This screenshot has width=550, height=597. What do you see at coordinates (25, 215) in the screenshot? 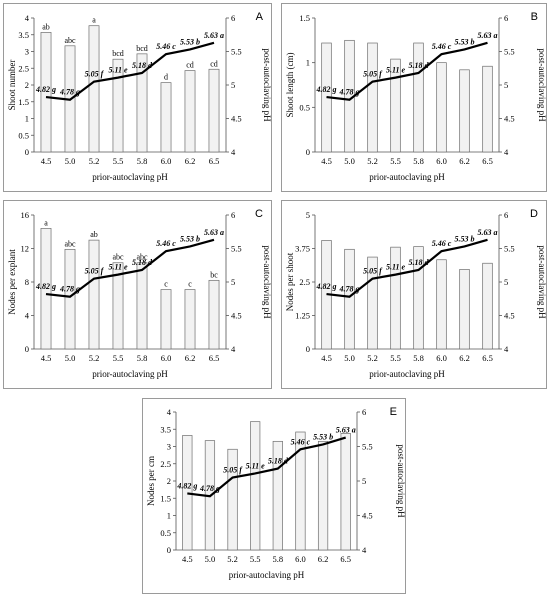
I see `y-tick-label: 16` at bounding box center [25, 215].